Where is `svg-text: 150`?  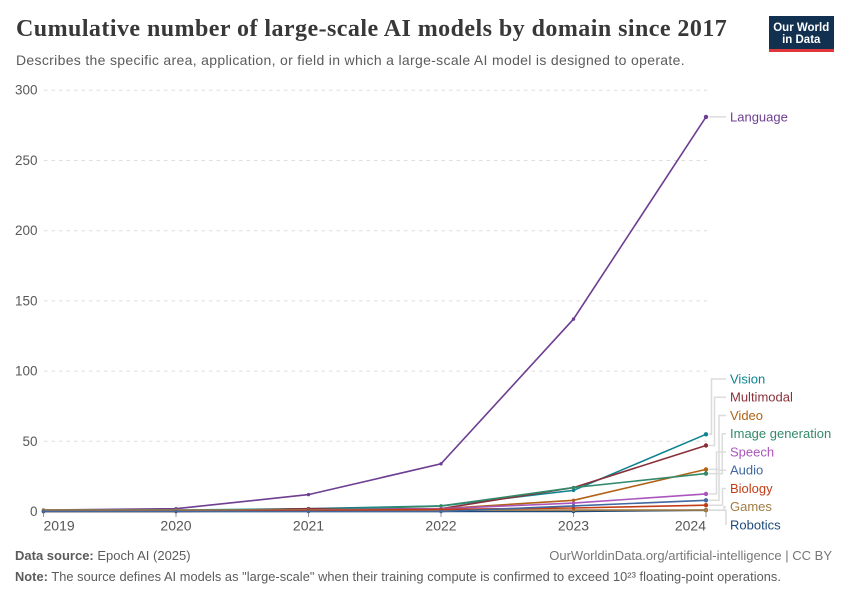 svg-text: 150 is located at coordinates (26, 300).